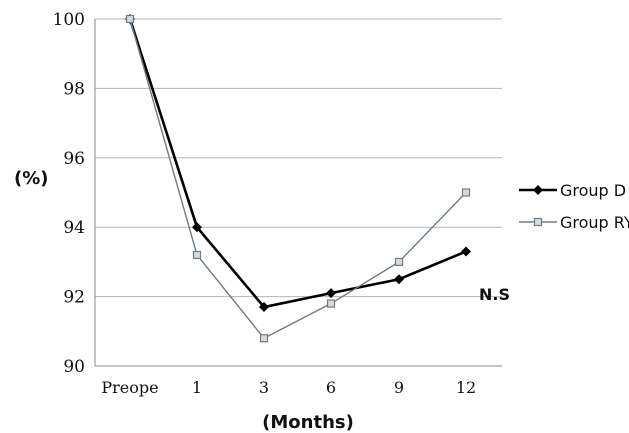 This screenshot has width=629, height=433. I want to click on x-tick-label: Preope, so click(129, 387).